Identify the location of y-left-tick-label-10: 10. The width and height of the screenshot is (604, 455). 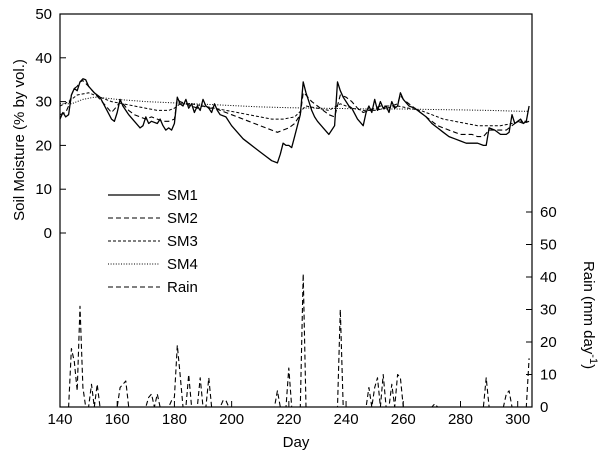
(43, 189).